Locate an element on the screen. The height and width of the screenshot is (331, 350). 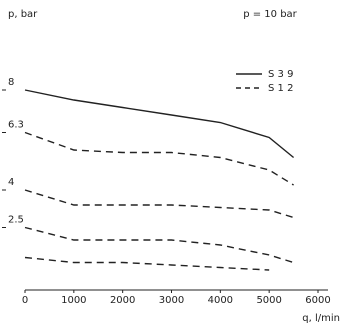
x-tick-label: 2000 is located at coordinates (122, 300).